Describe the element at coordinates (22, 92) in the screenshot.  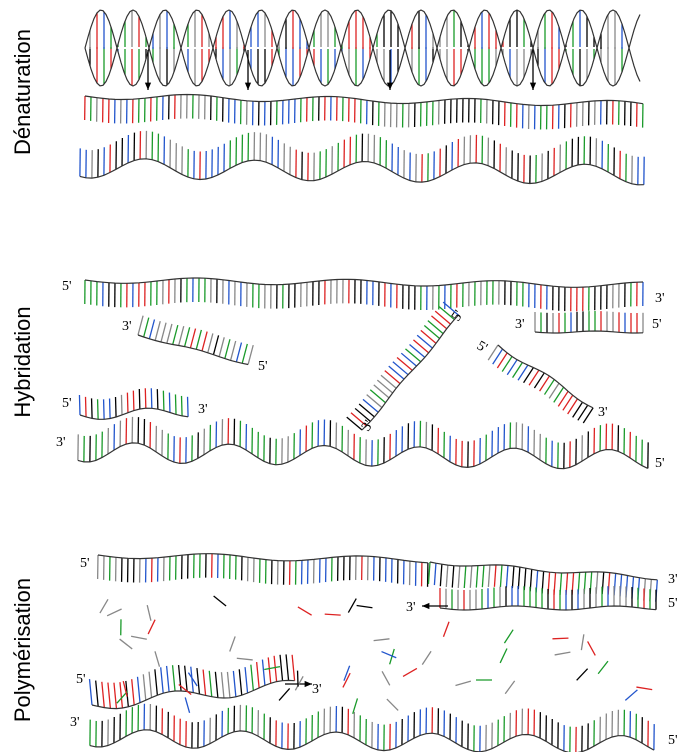
I see `step-label: Dénaturation` at that location.